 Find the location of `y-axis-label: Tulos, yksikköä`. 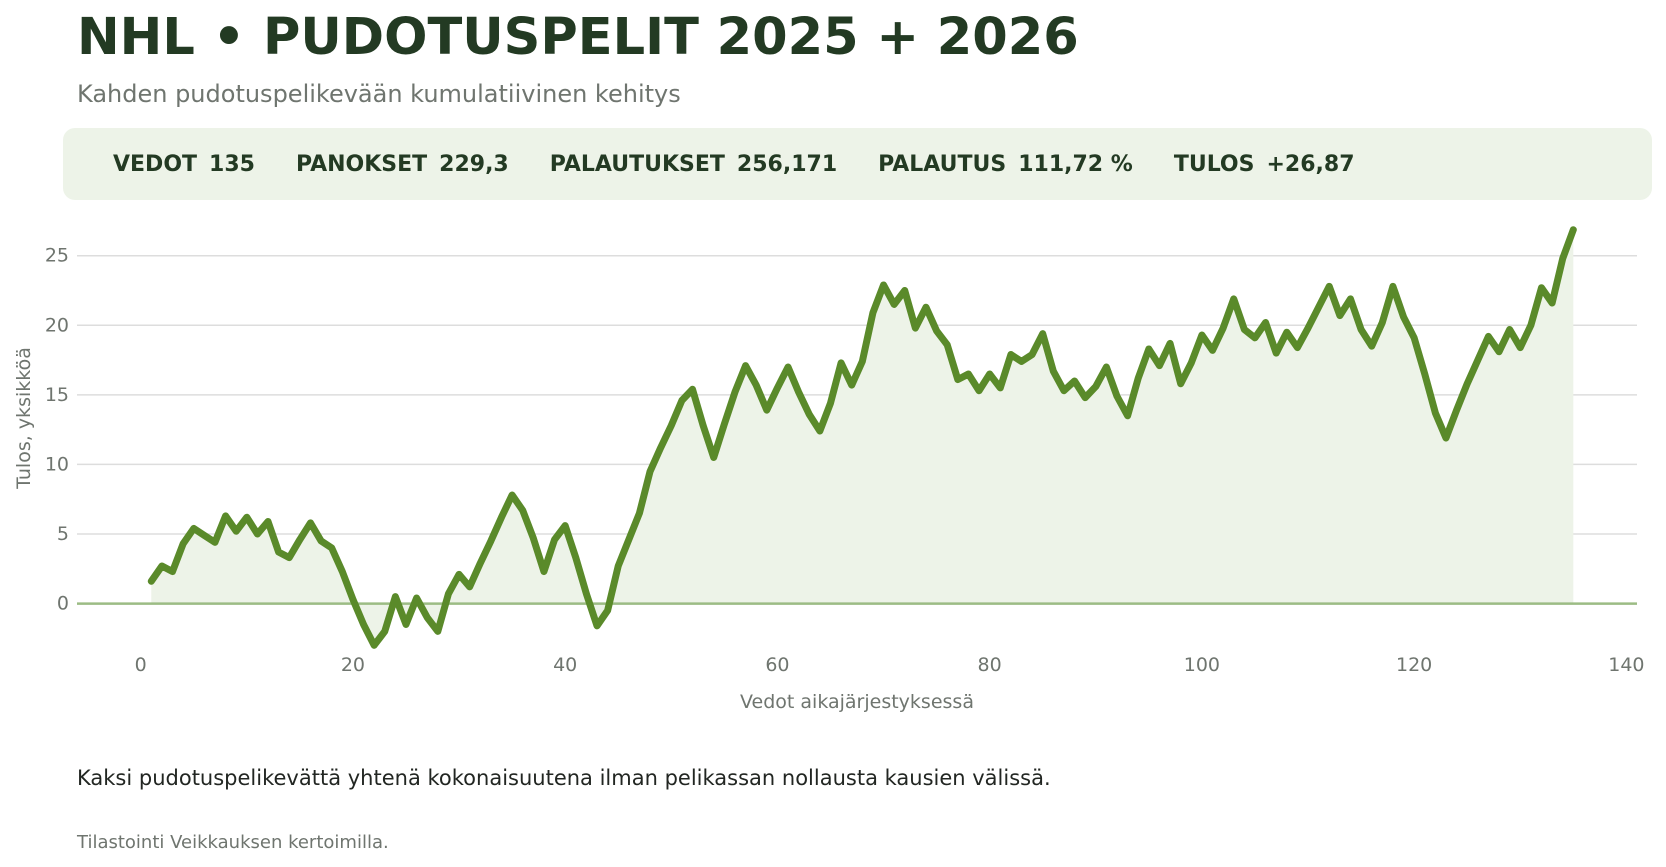

y-axis-label: Tulos, yksikköä is located at coordinates (24, 418).